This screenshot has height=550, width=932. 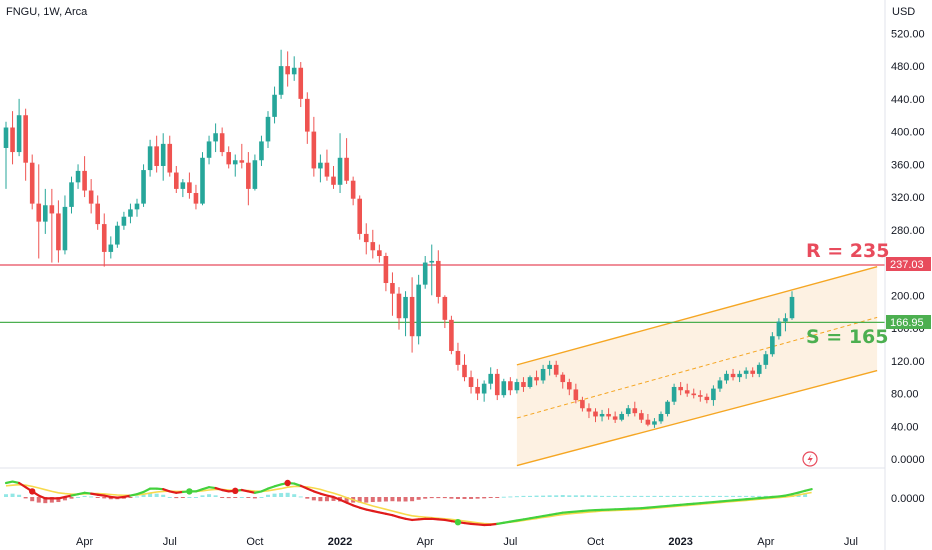 I want to click on price-tick-label: 0.0000, so click(x=908, y=460).